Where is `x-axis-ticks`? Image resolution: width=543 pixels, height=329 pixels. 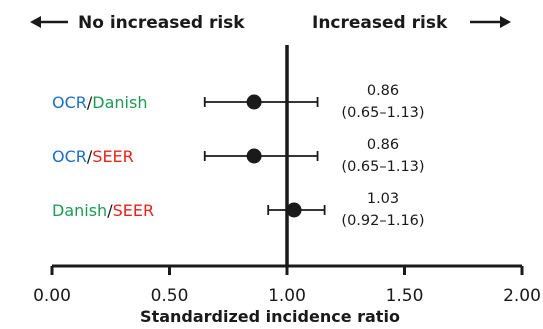
x-axis-ticks is located at coordinates (287, 270).